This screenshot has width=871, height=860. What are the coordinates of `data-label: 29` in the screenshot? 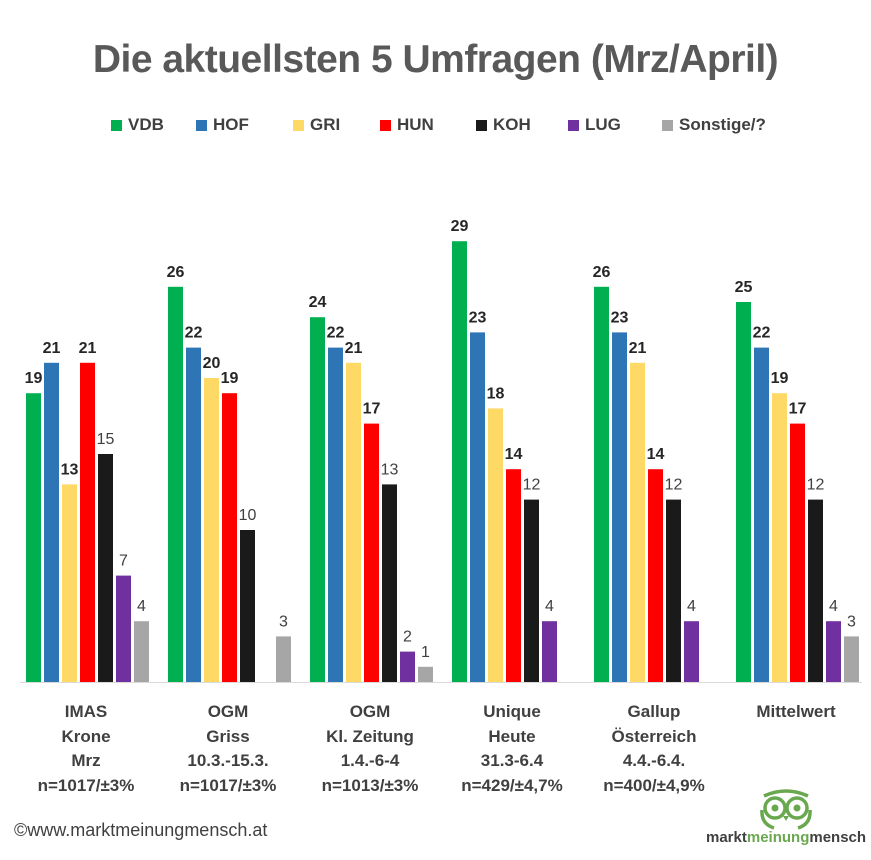 It's located at (460, 226).